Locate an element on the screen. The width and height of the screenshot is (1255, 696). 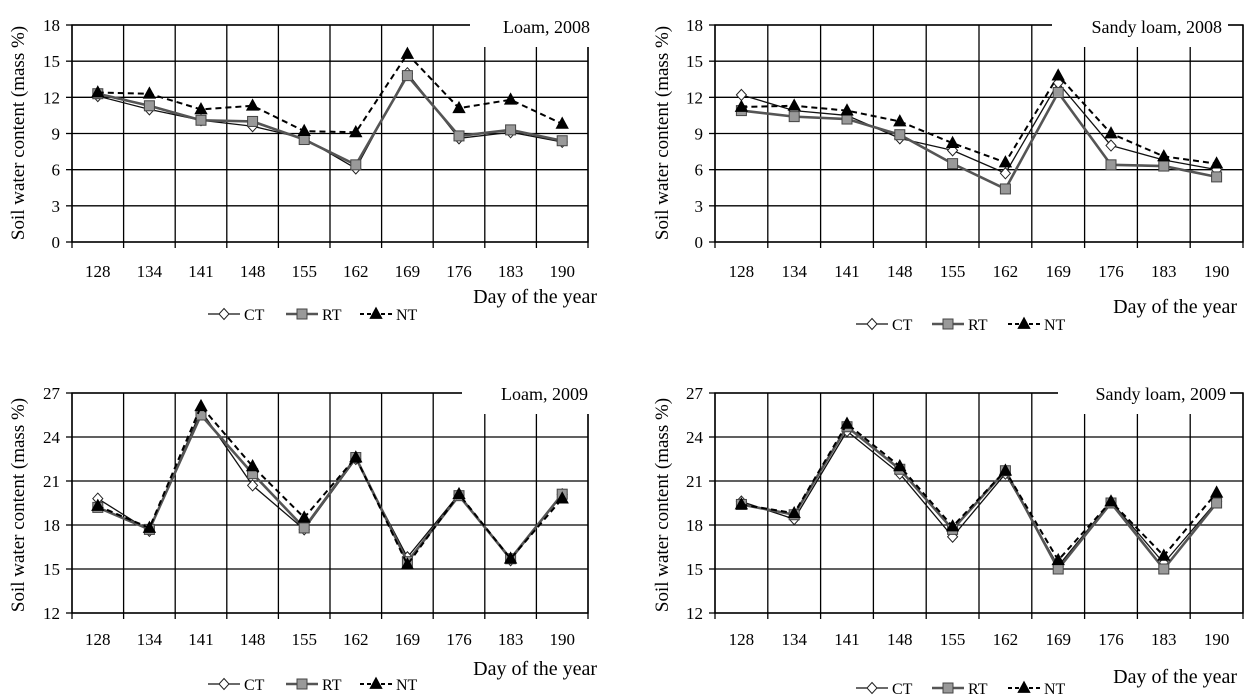
chart-title: Loam, 2008 is located at coordinates (546, 27).